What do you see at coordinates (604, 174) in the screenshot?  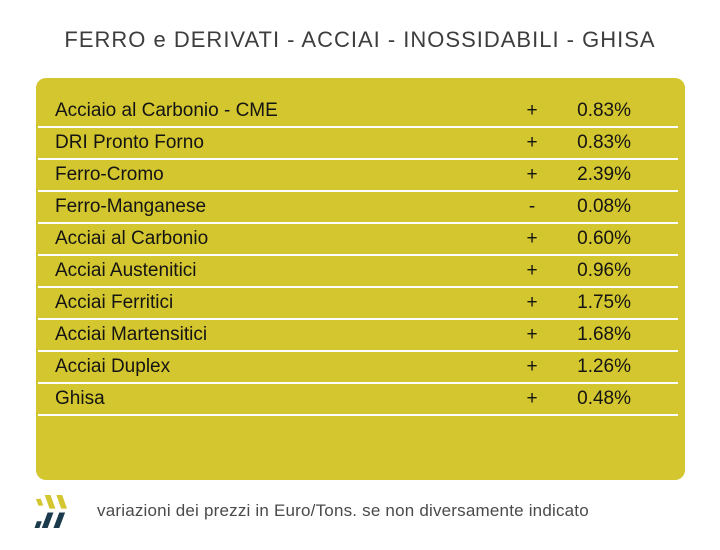 I see `change-value: 2.39%` at bounding box center [604, 174].